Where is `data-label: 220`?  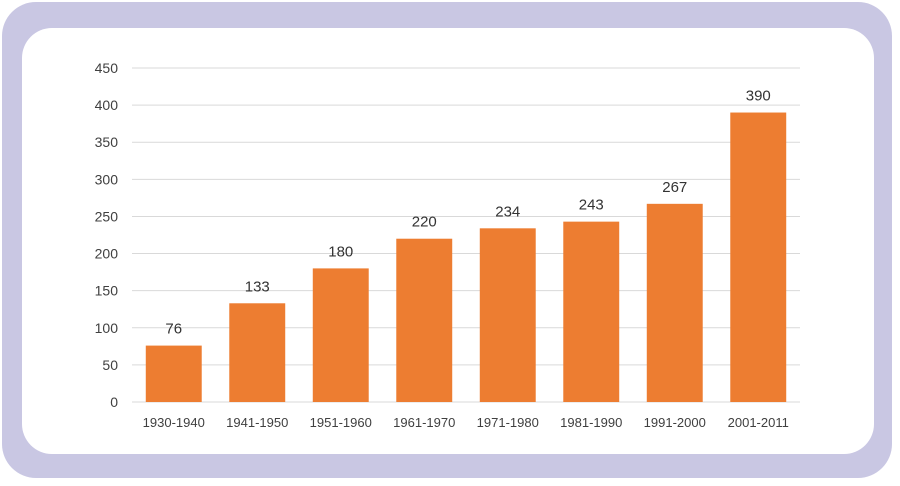
data-label: 220 is located at coordinates (424, 222).